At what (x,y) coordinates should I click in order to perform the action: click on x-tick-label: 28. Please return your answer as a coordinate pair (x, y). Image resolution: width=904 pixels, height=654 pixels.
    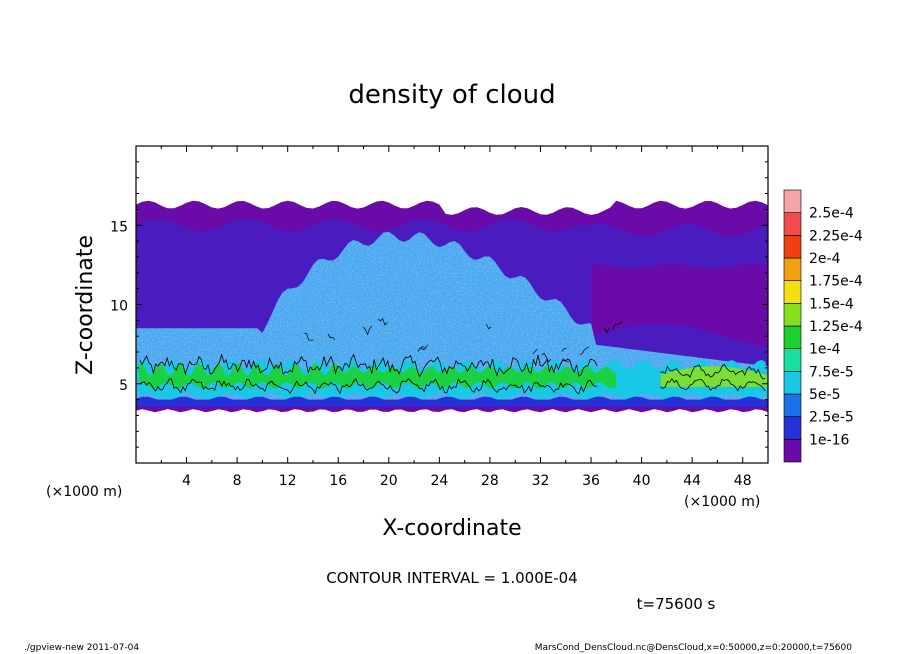
    Looking at the image, I should click on (490, 481).